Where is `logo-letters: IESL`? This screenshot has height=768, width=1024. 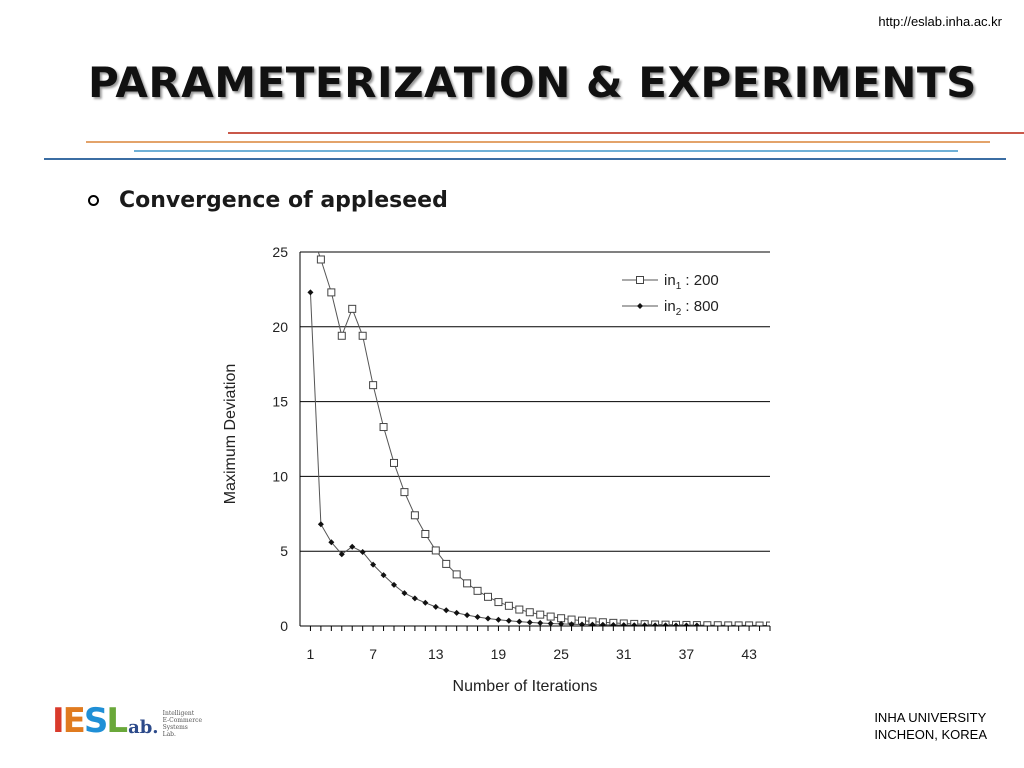
logo-letters: IESL is located at coordinates (90, 721).